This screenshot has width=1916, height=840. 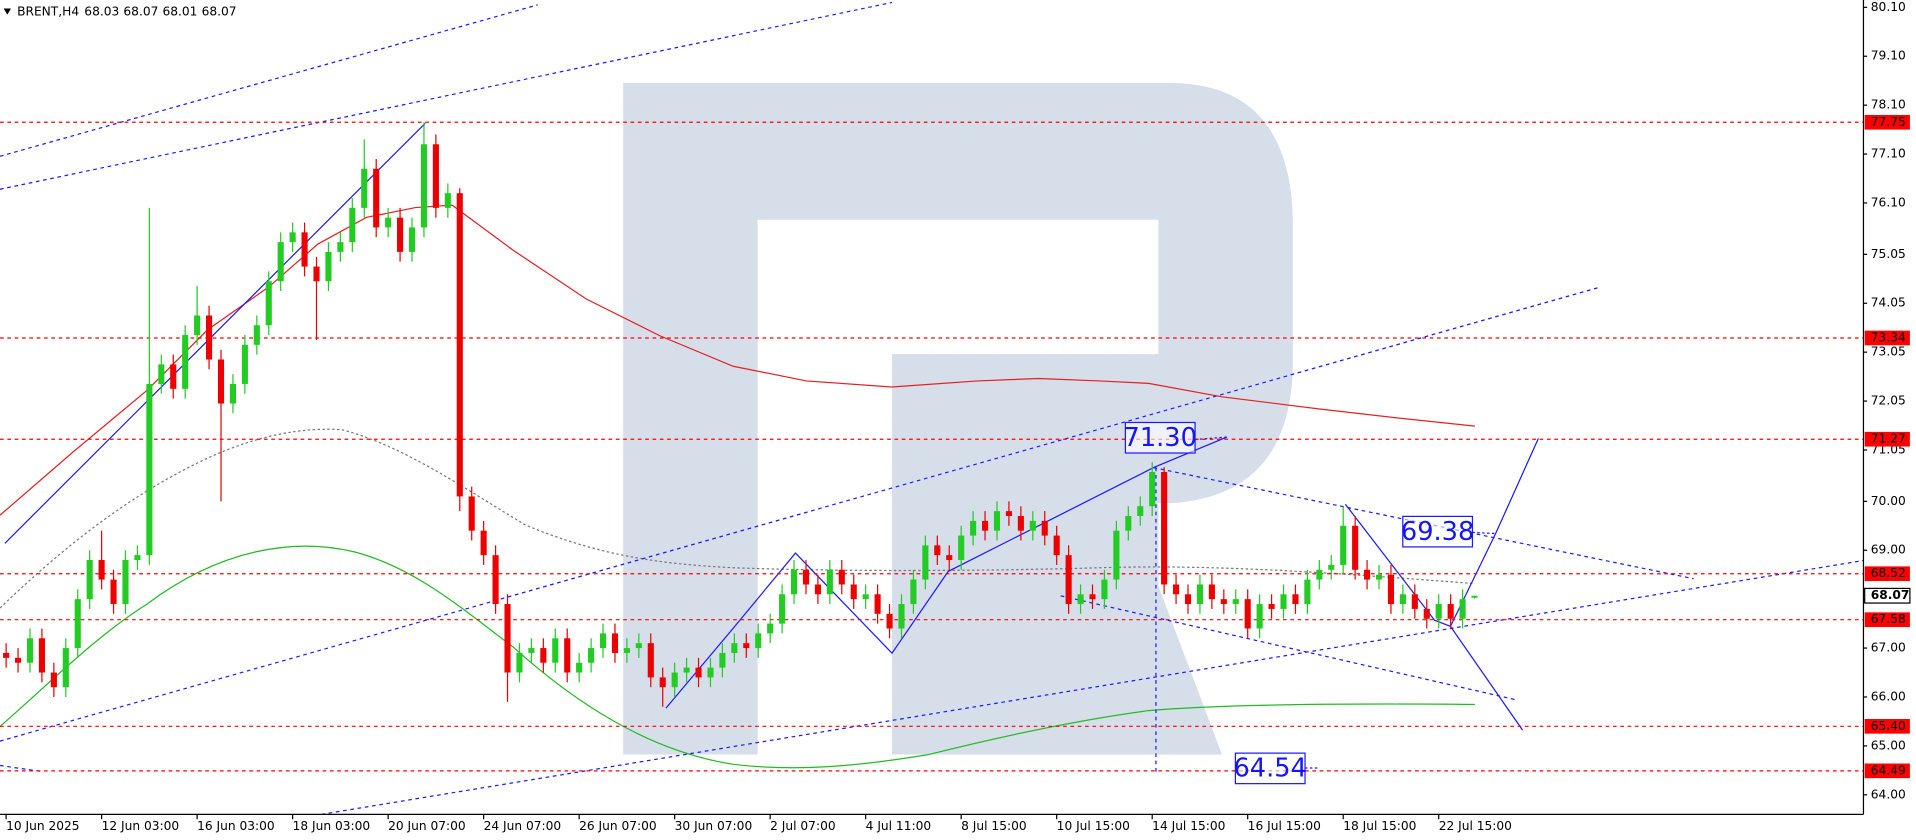 What do you see at coordinates (1889, 420) in the screenshot?
I see `price-axis-bg` at bounding box center [1889, 420].